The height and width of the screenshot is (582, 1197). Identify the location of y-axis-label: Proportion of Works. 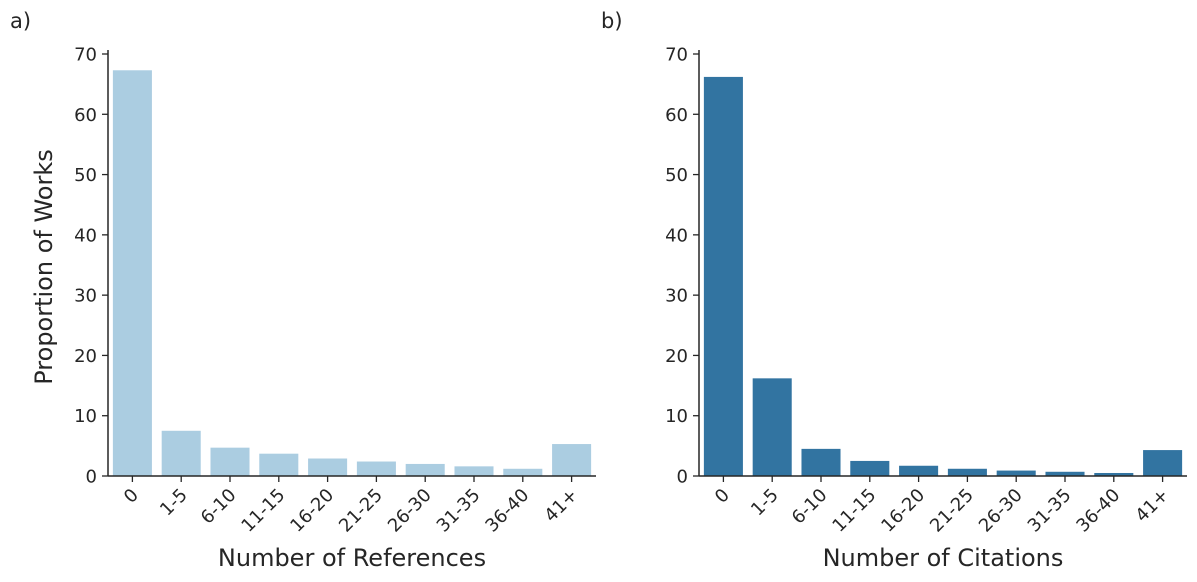
(44, 267).